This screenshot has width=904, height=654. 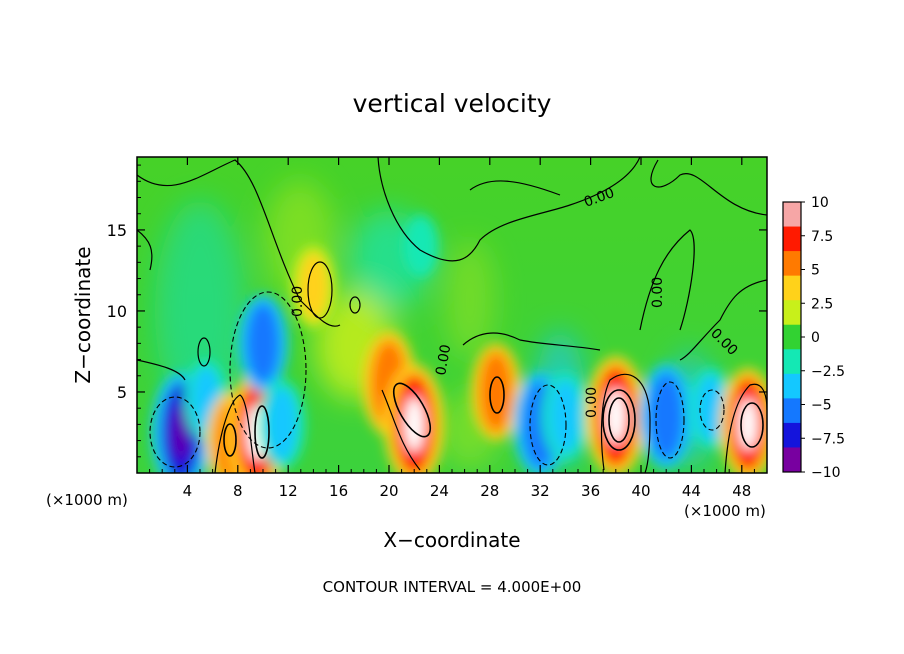 I want to click on x-tick-label: 8, so click(x=238, y=491).